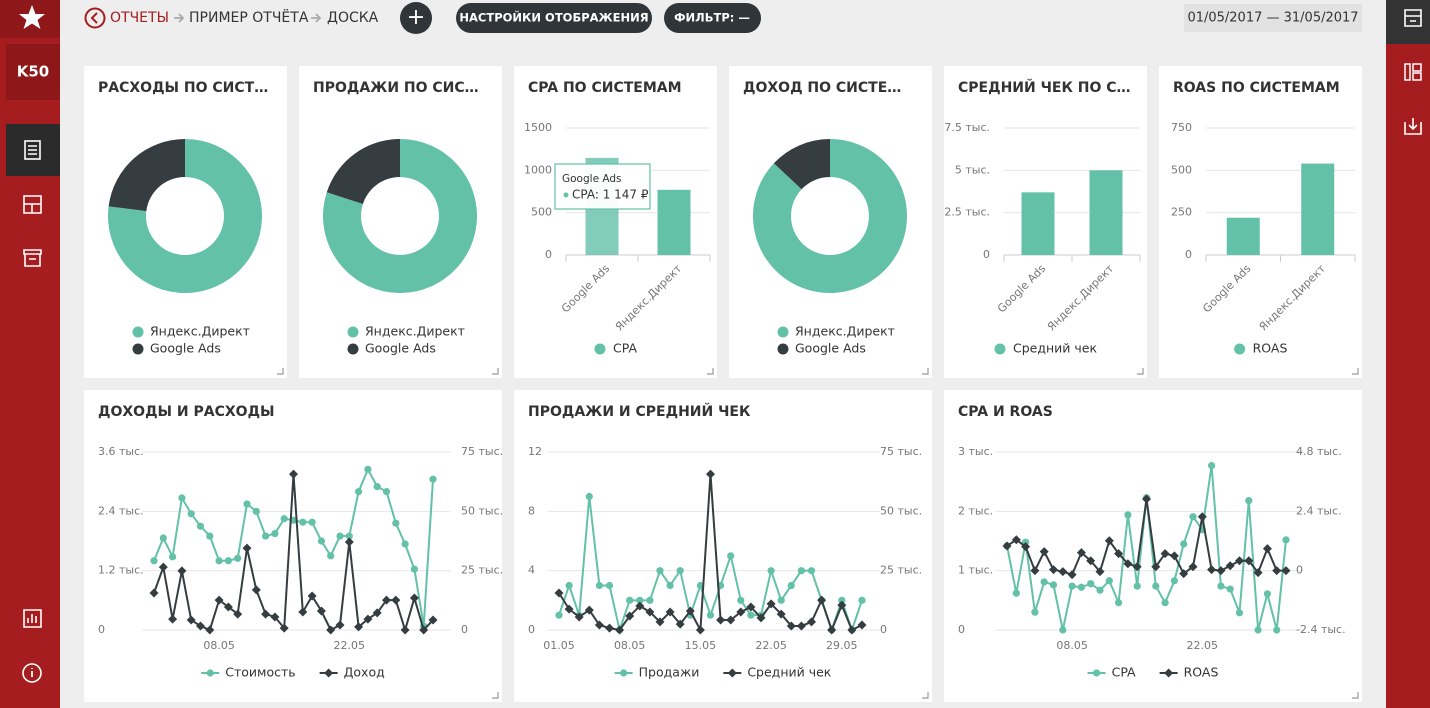 The width and height of the screenshot is (1430, 708). I want to click on nav-info, so click(32, 673).